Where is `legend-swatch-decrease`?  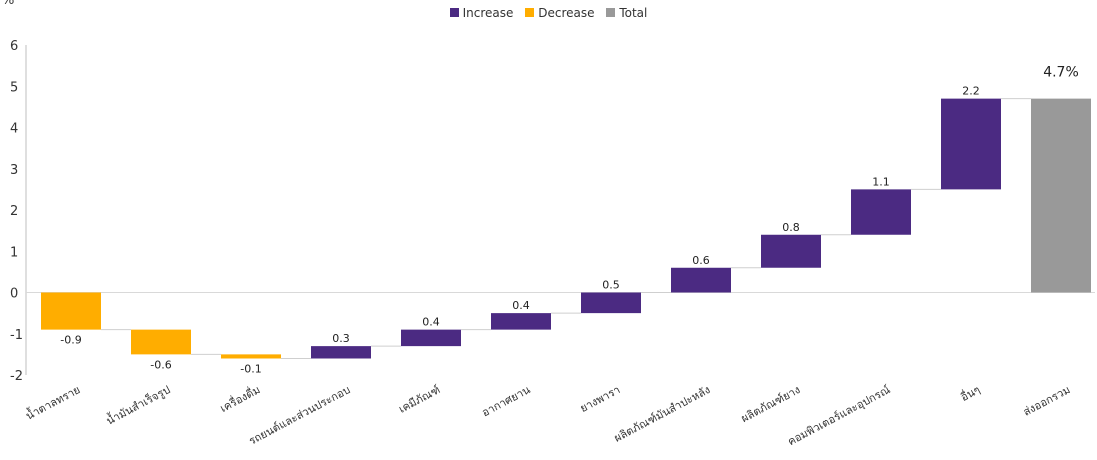
legend-swatch-decrease is located at coordinates (530, 12).